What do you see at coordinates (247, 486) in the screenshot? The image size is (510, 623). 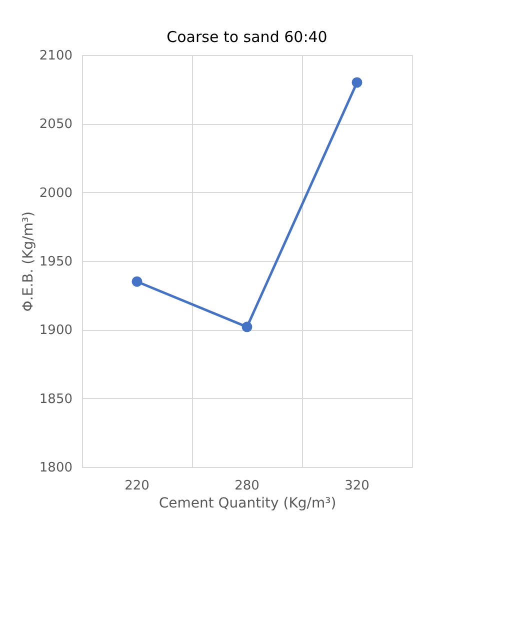 I see `x-tick-label: 280` at bounding box center [247, 486].